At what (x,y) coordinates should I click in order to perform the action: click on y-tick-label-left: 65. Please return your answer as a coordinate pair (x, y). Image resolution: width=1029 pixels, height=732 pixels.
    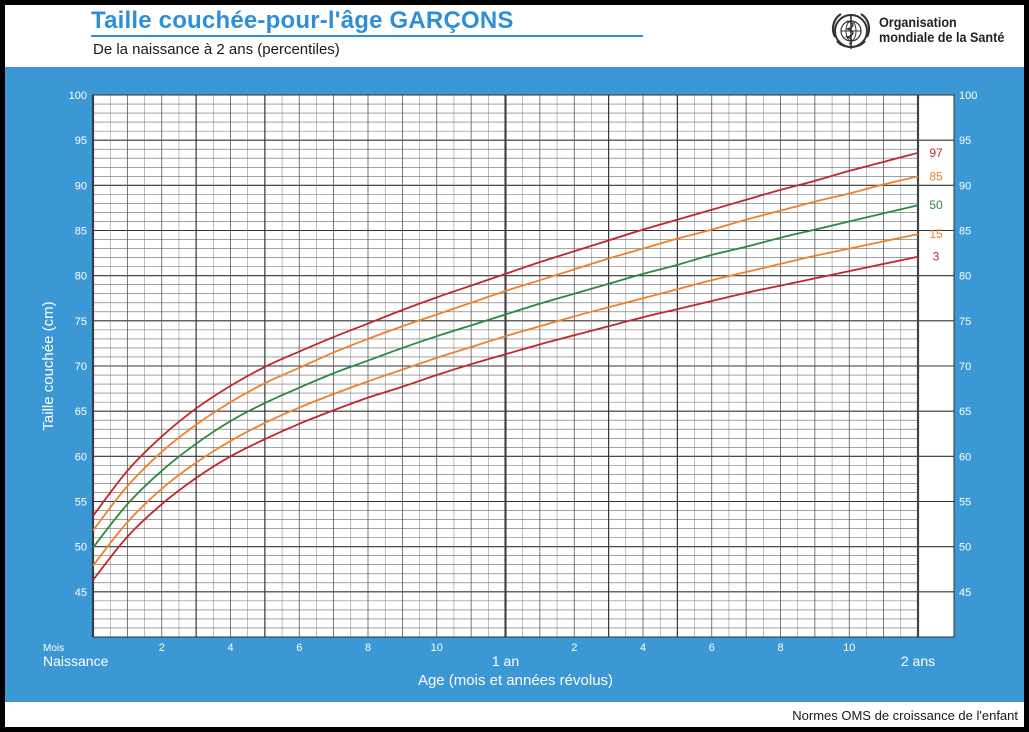
    Looking at the image, I should click on (81, 412).